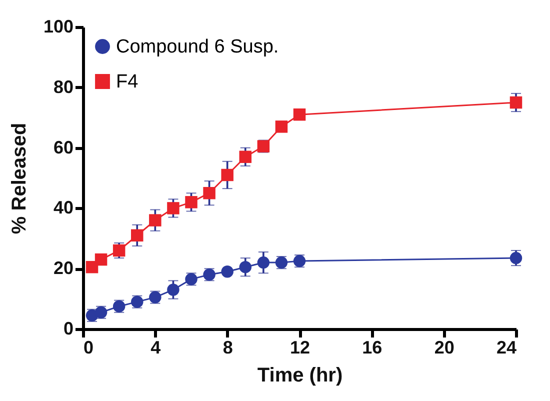 This screenshot has height=401, width=550. I want to click on x-tick-label: 12, so click(300, 348).